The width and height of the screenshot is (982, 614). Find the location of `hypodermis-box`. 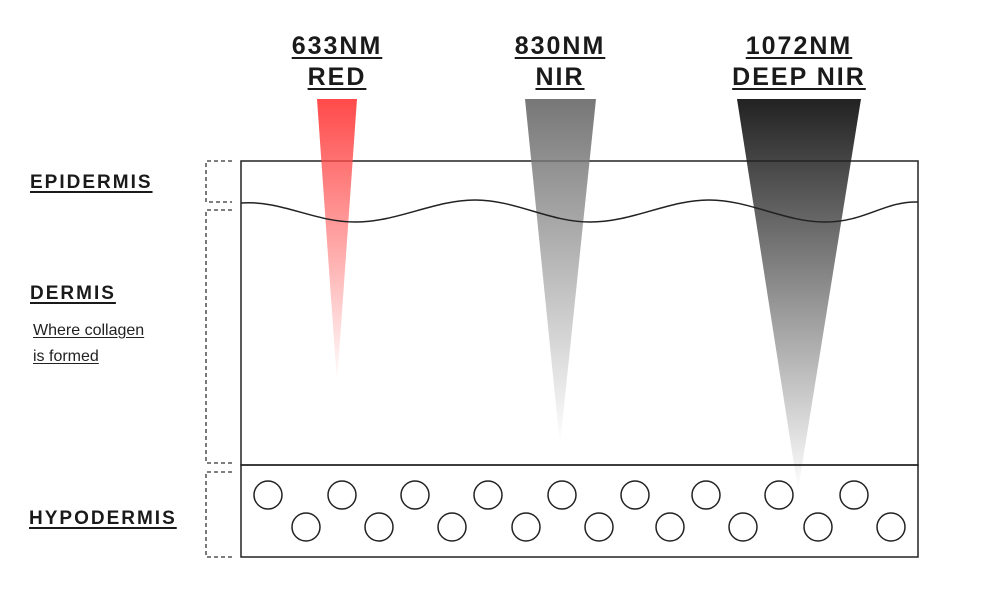

hypodermis-box is located at coordinates (579, 511).